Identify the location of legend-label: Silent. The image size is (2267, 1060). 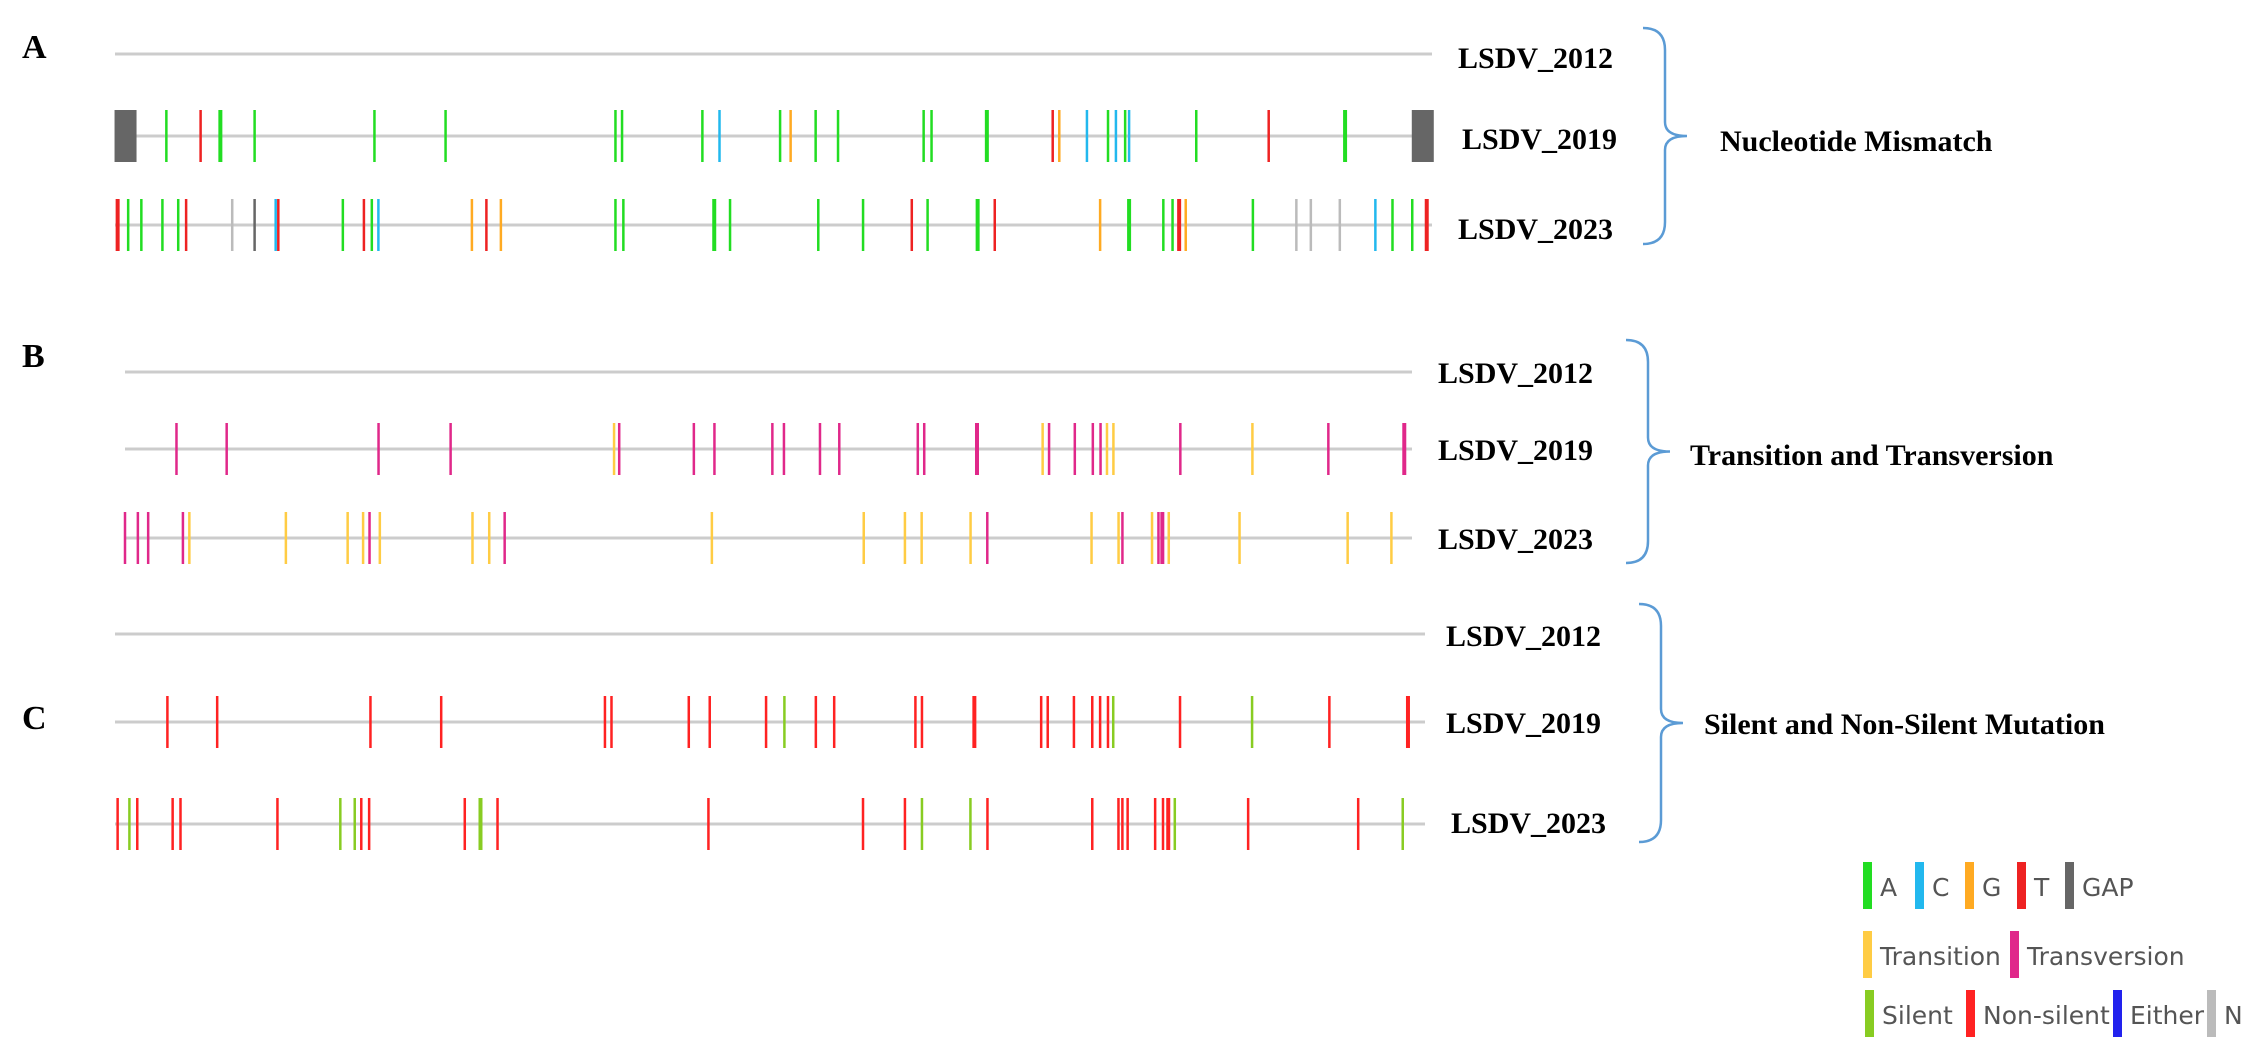
(1917, 1015).